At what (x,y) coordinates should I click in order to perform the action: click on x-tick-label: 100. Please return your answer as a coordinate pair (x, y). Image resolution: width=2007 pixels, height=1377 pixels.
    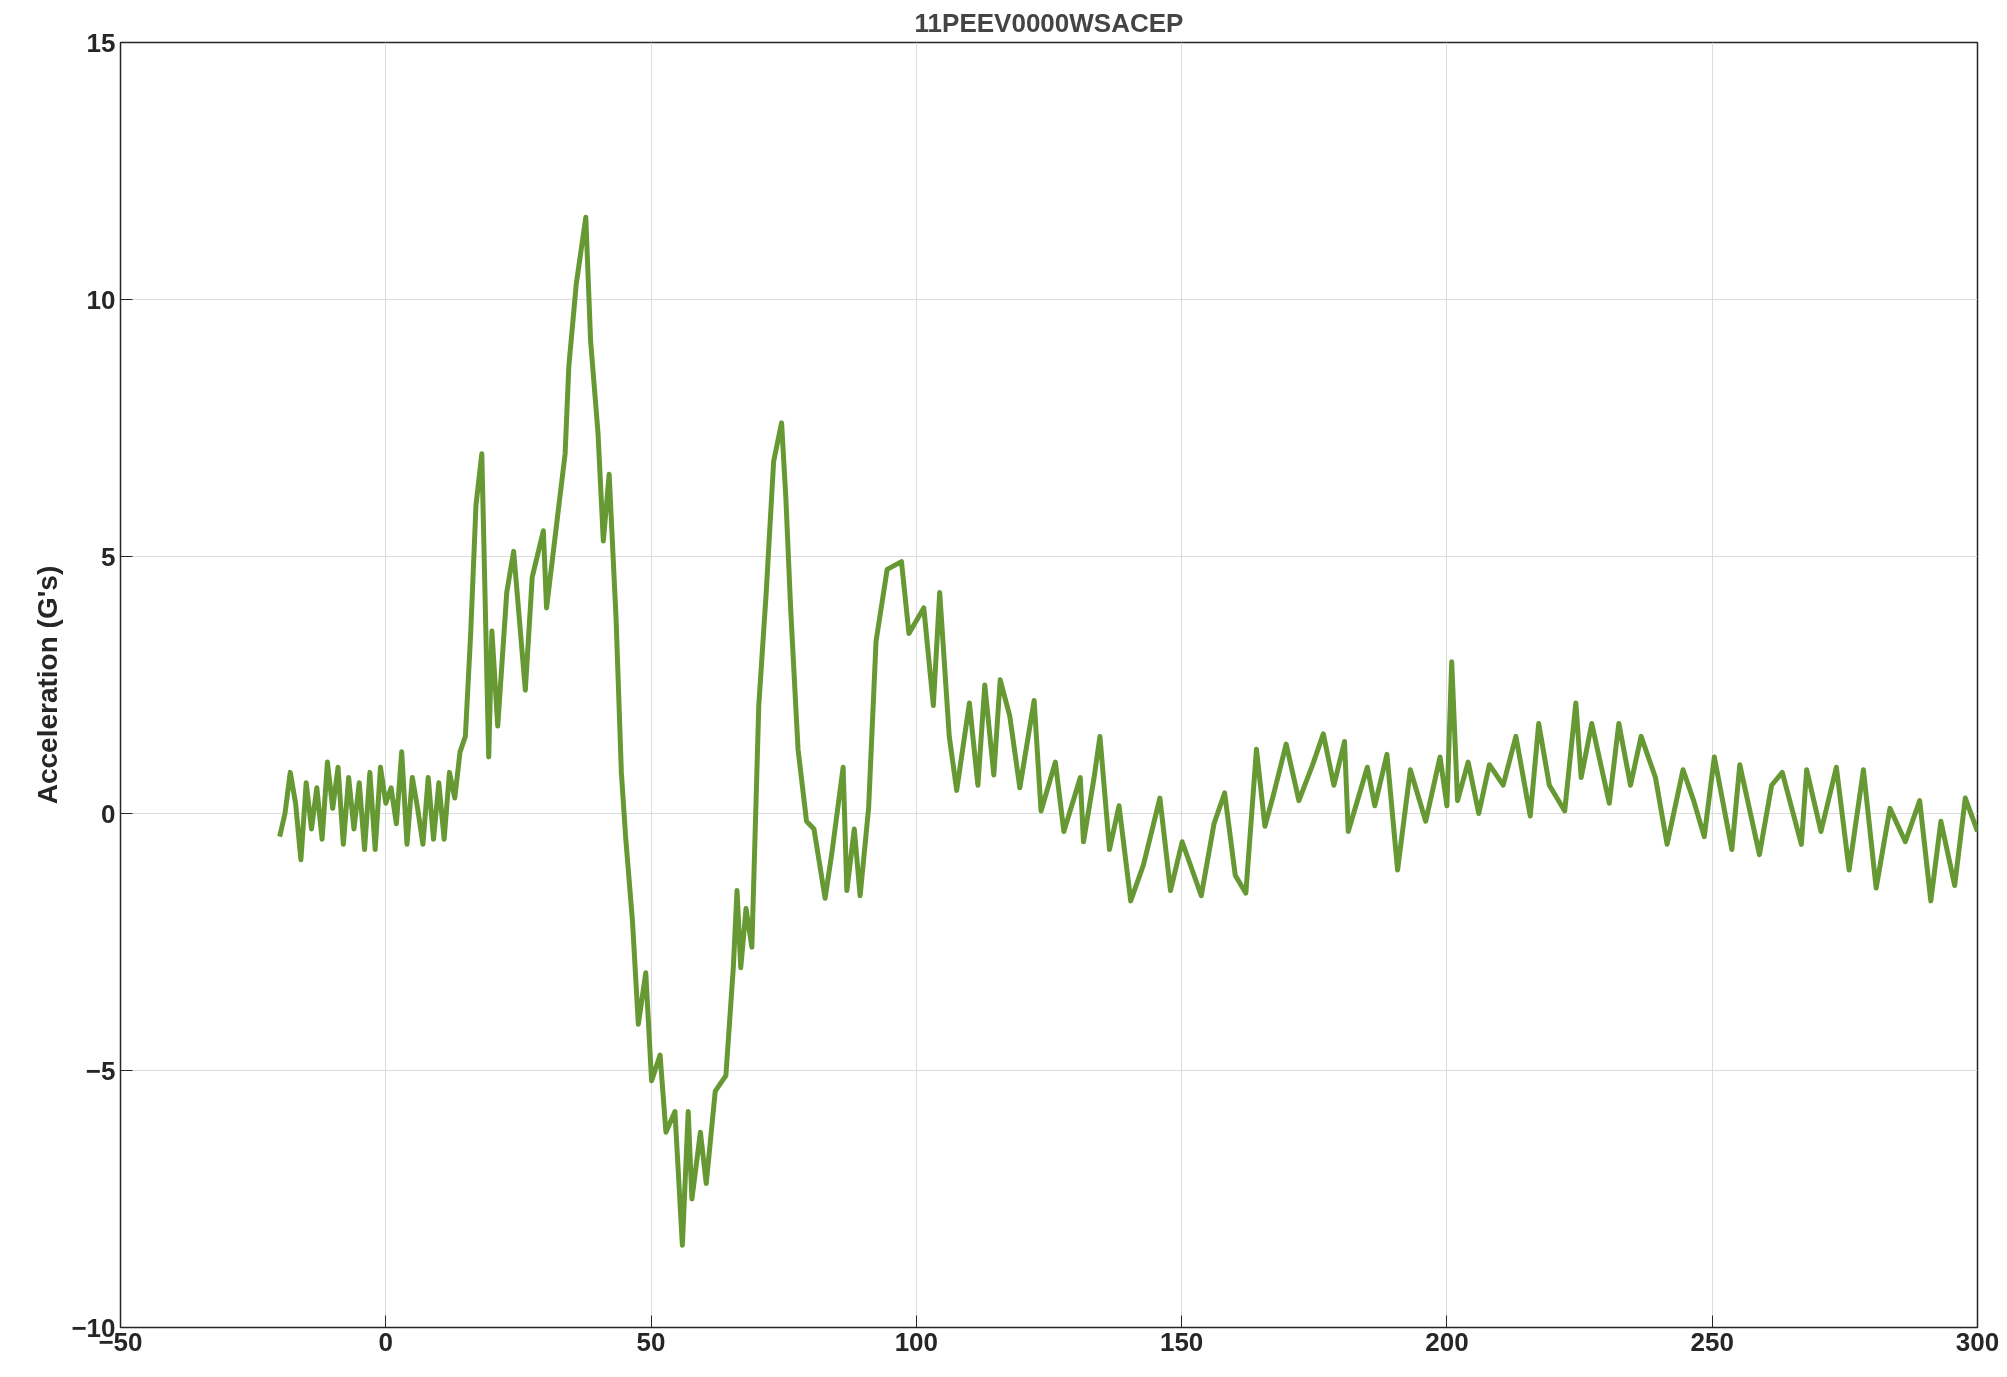
    Looking at the image, I should click on (916, 1341).